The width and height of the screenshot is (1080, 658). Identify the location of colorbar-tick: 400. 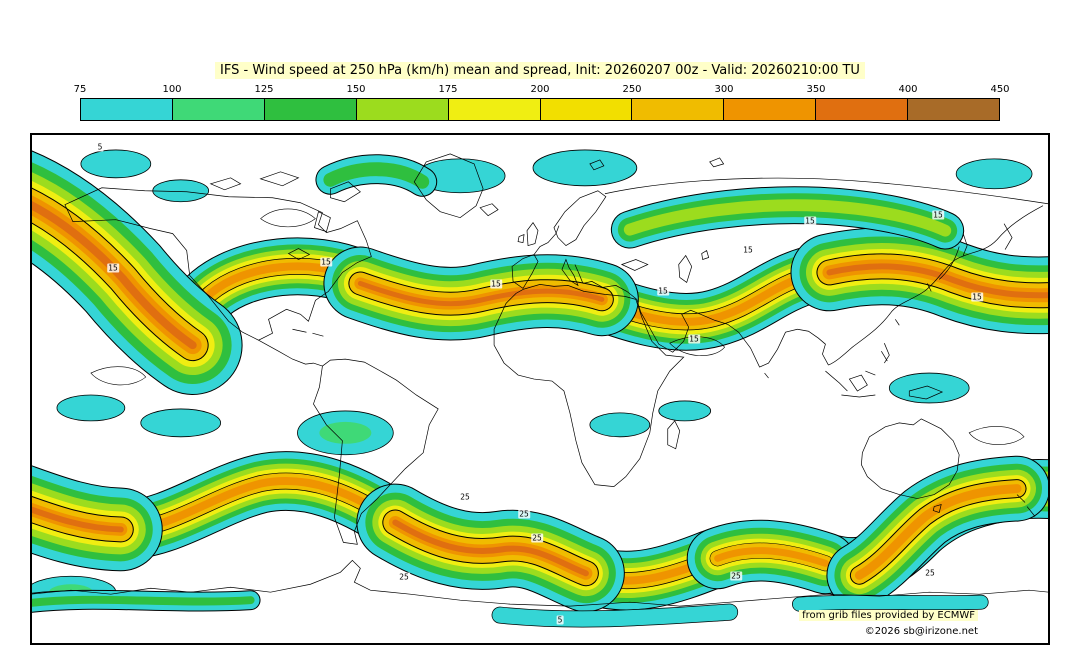
(908, 89).